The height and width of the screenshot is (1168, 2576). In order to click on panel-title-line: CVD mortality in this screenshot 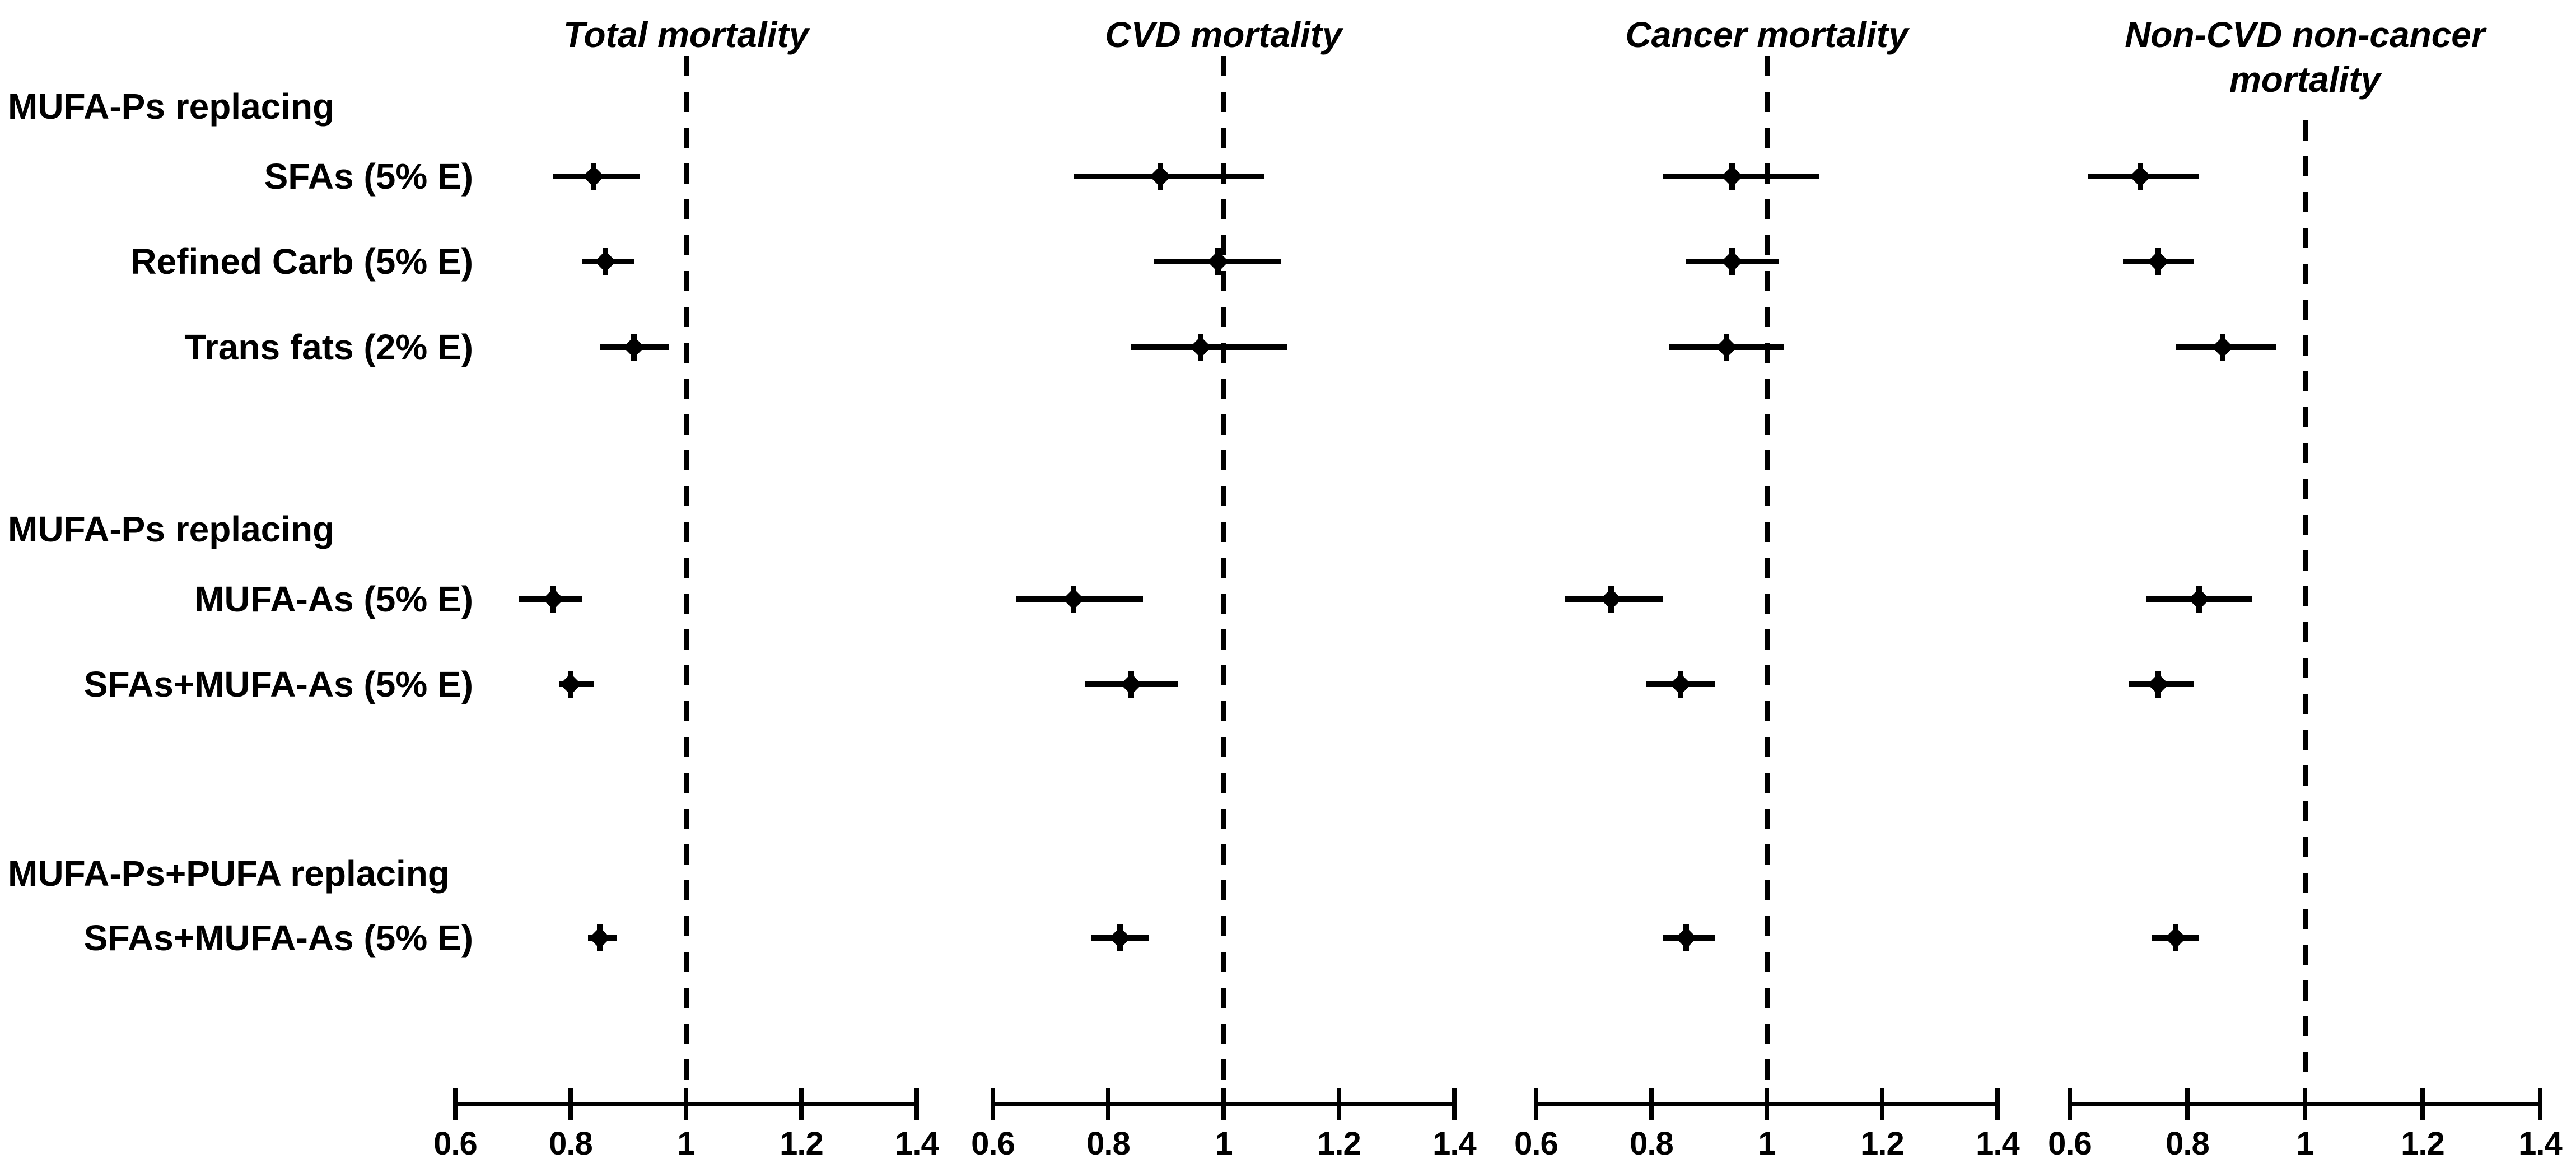, I will do `click(1224, 35)`.